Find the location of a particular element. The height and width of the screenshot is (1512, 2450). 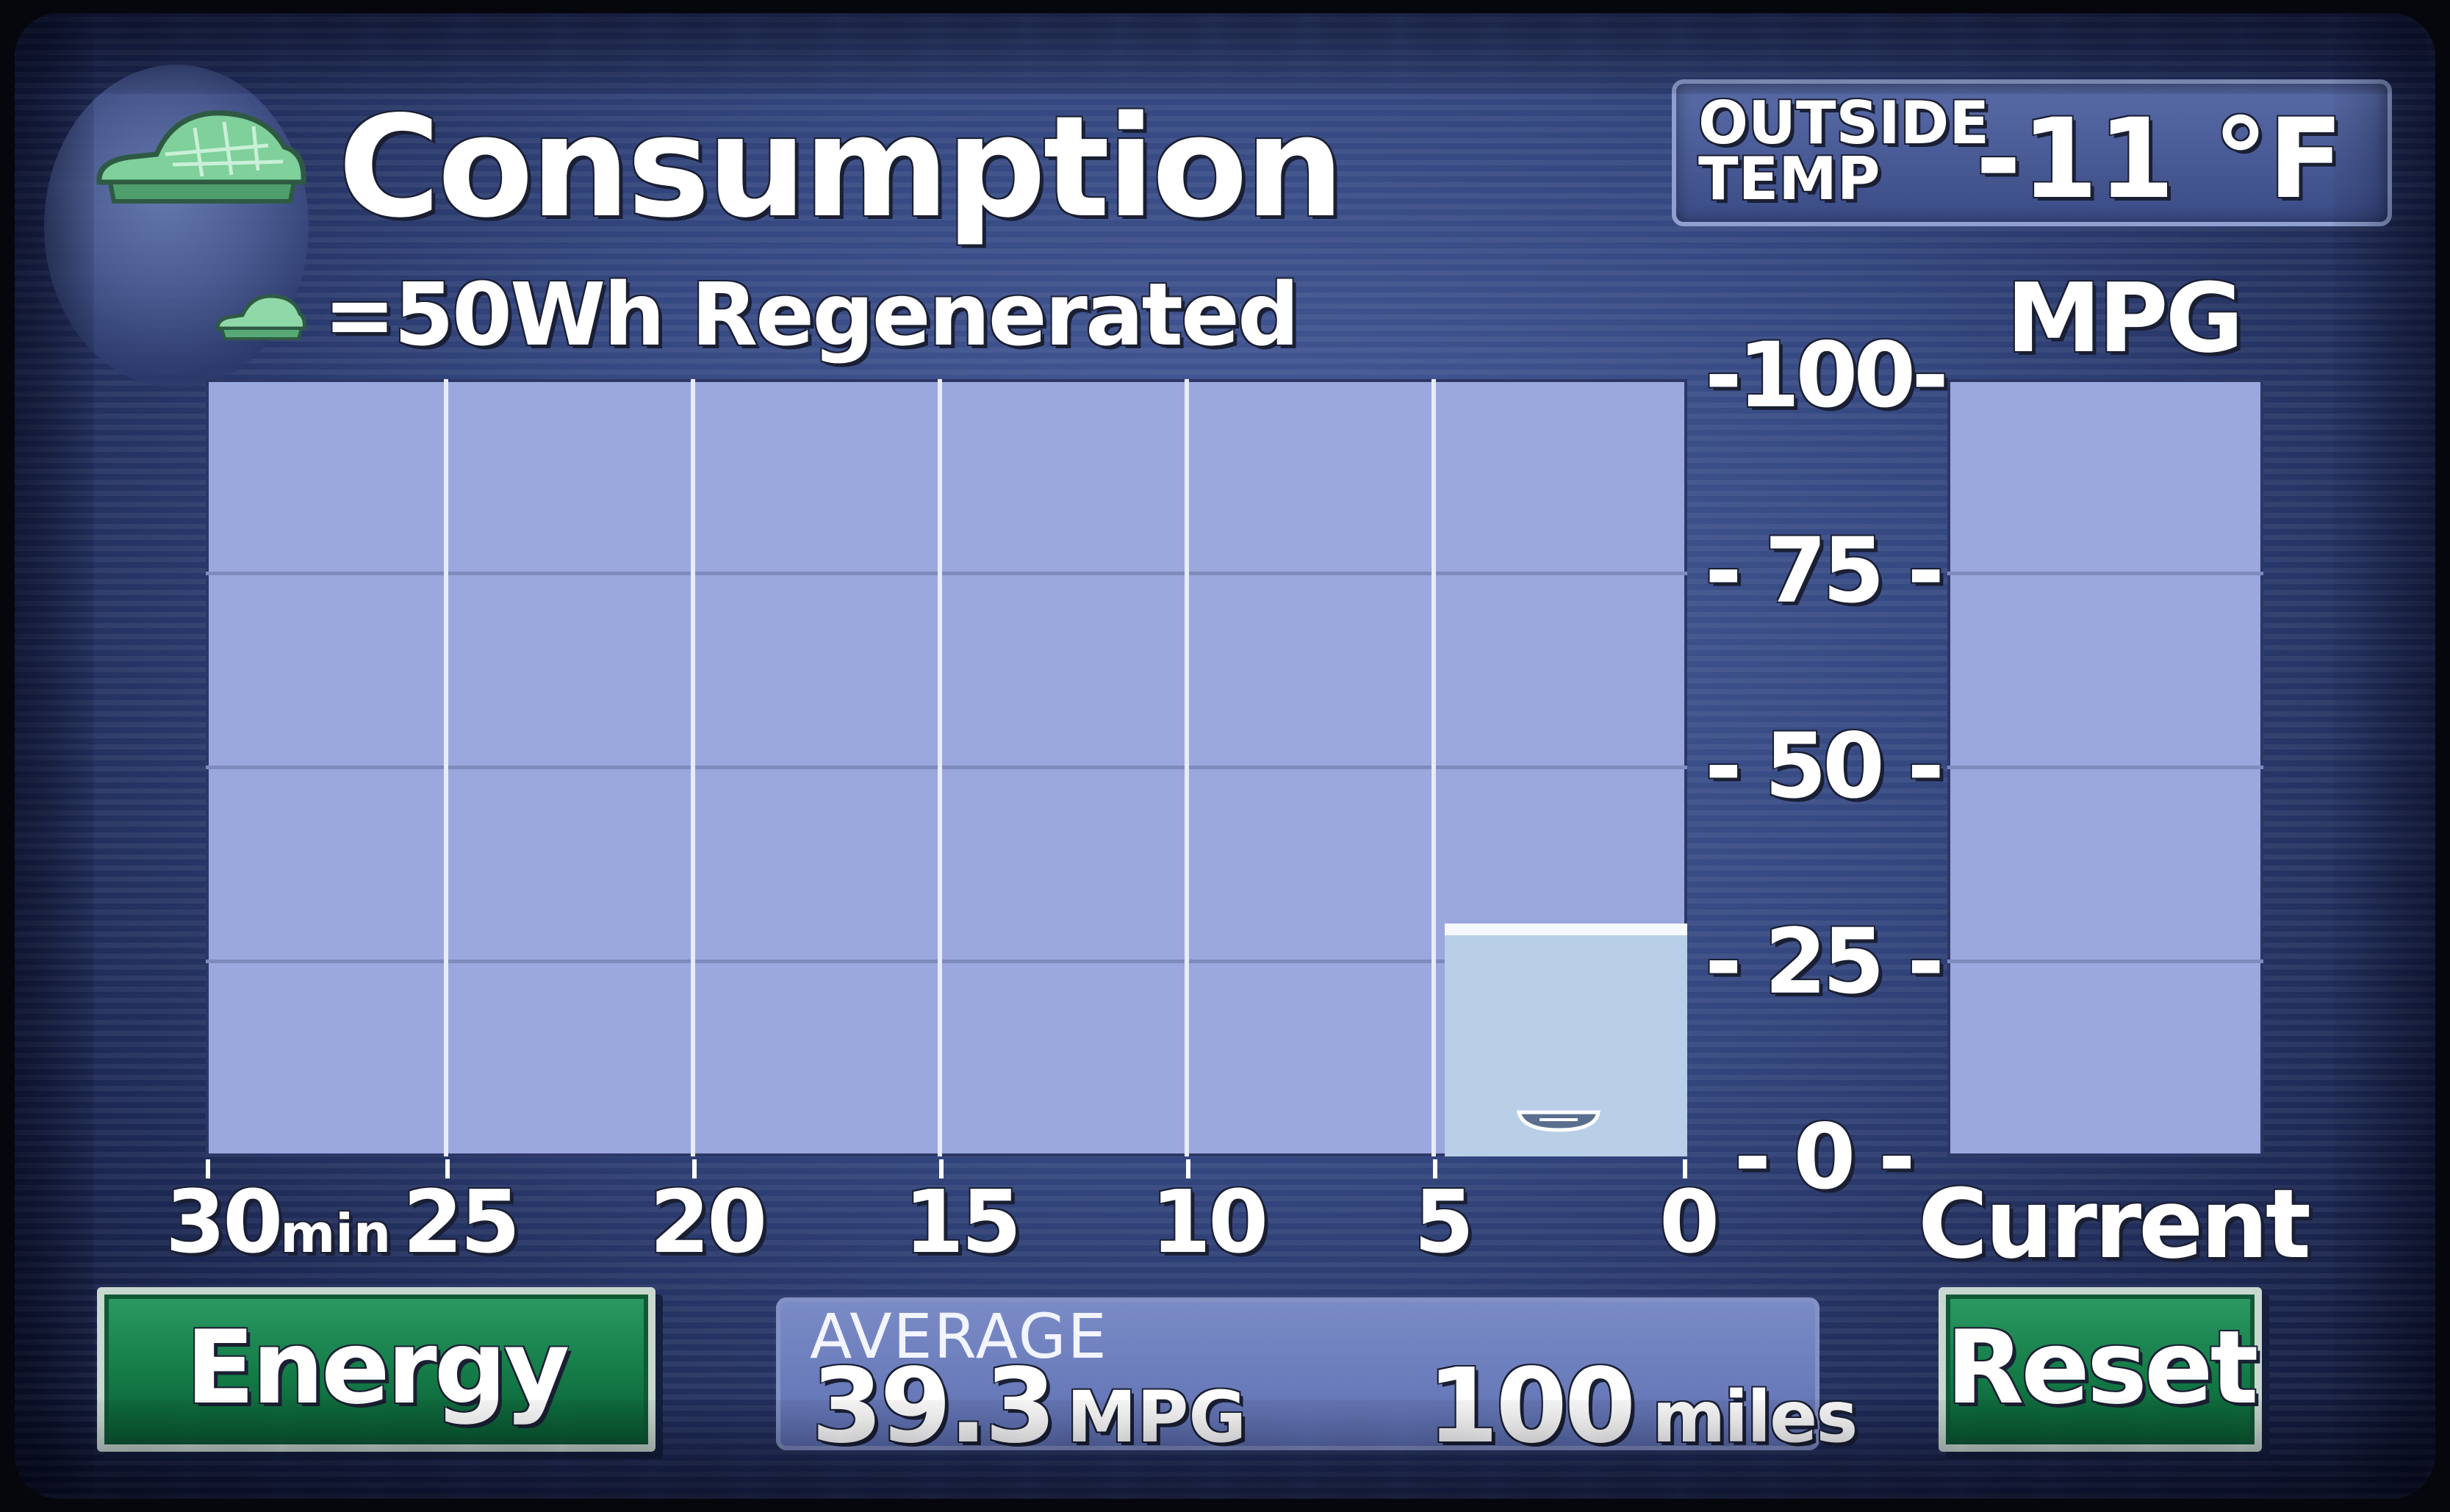

current-label: Current is located at coordinates (2114, 1224).